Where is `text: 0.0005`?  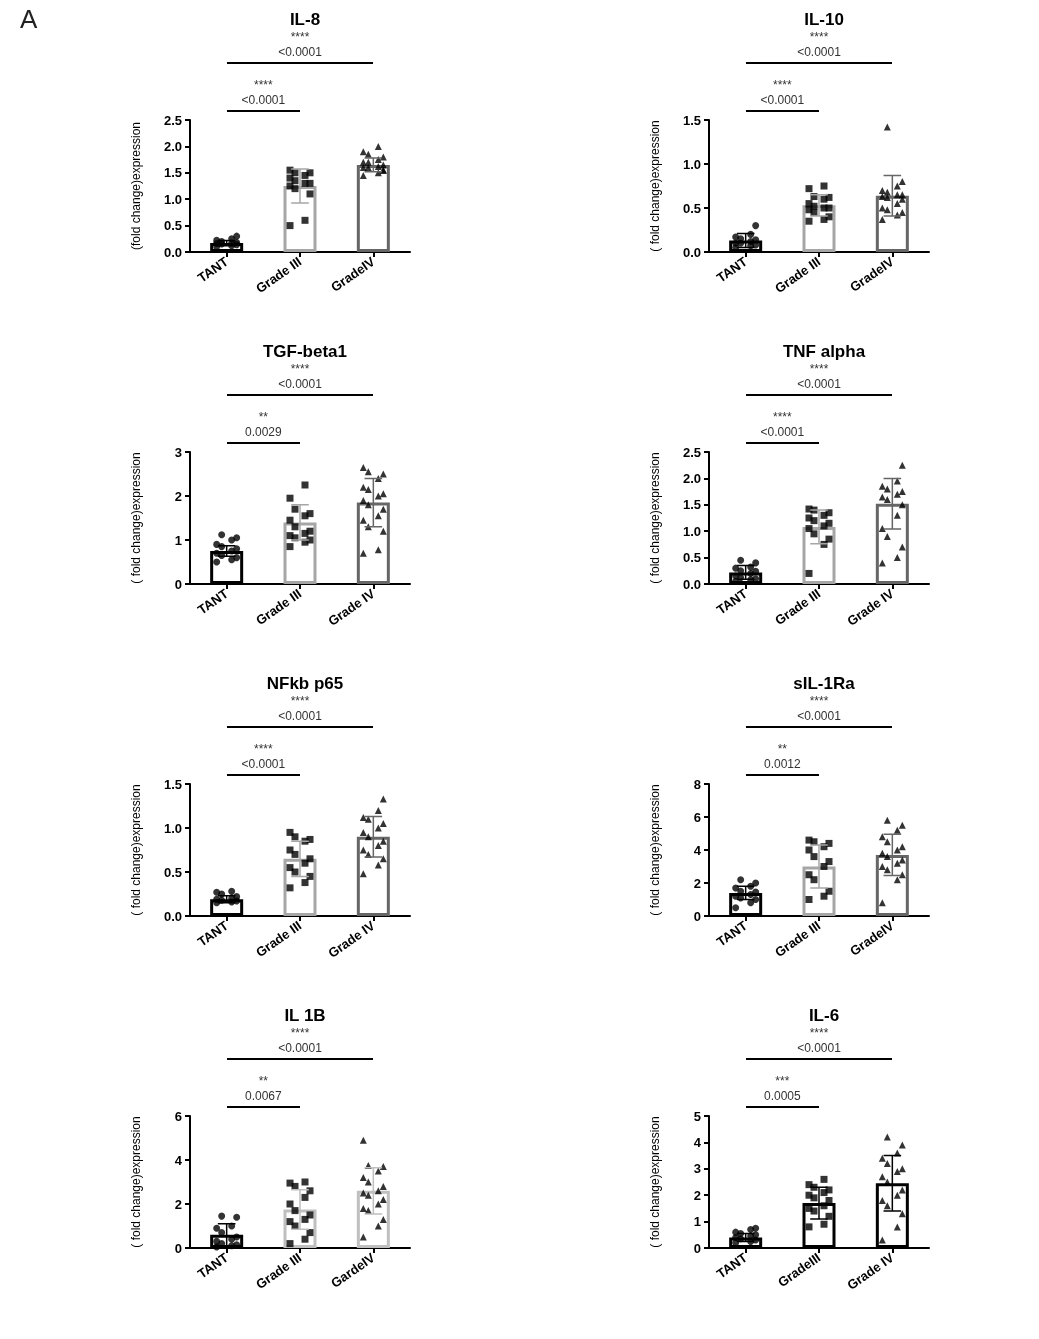 text: 0.0005 is located at coordinates (782, 1096).